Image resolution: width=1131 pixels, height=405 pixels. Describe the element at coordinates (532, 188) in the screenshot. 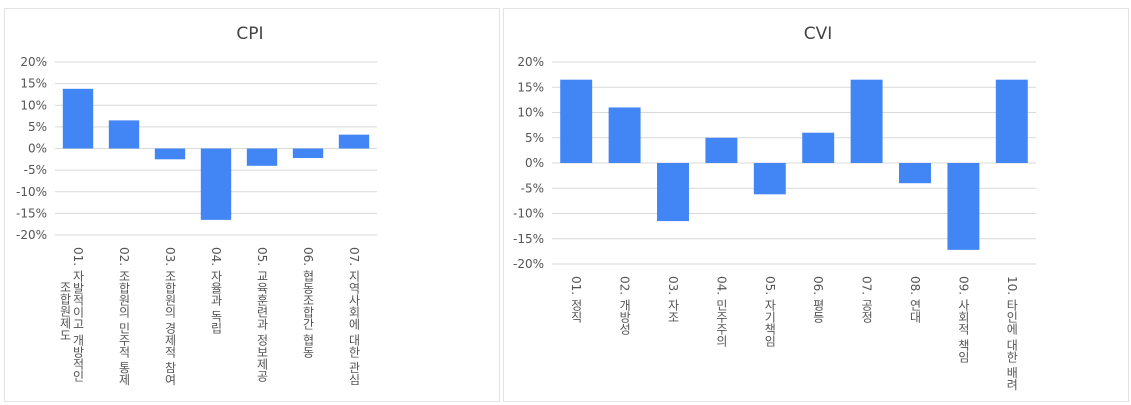

I see `cvi-y-tick-label: -5%` at that location.